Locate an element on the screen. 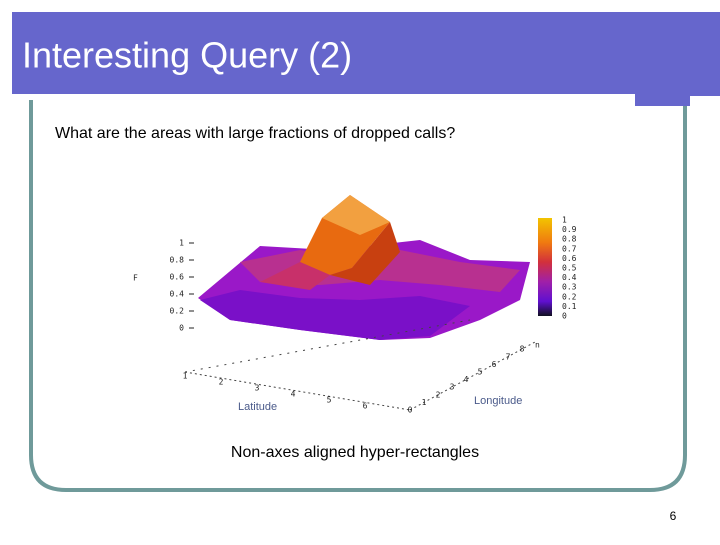 The image size is (720, 545). y-tick-label: 3 is located at coordinates (452, 387).